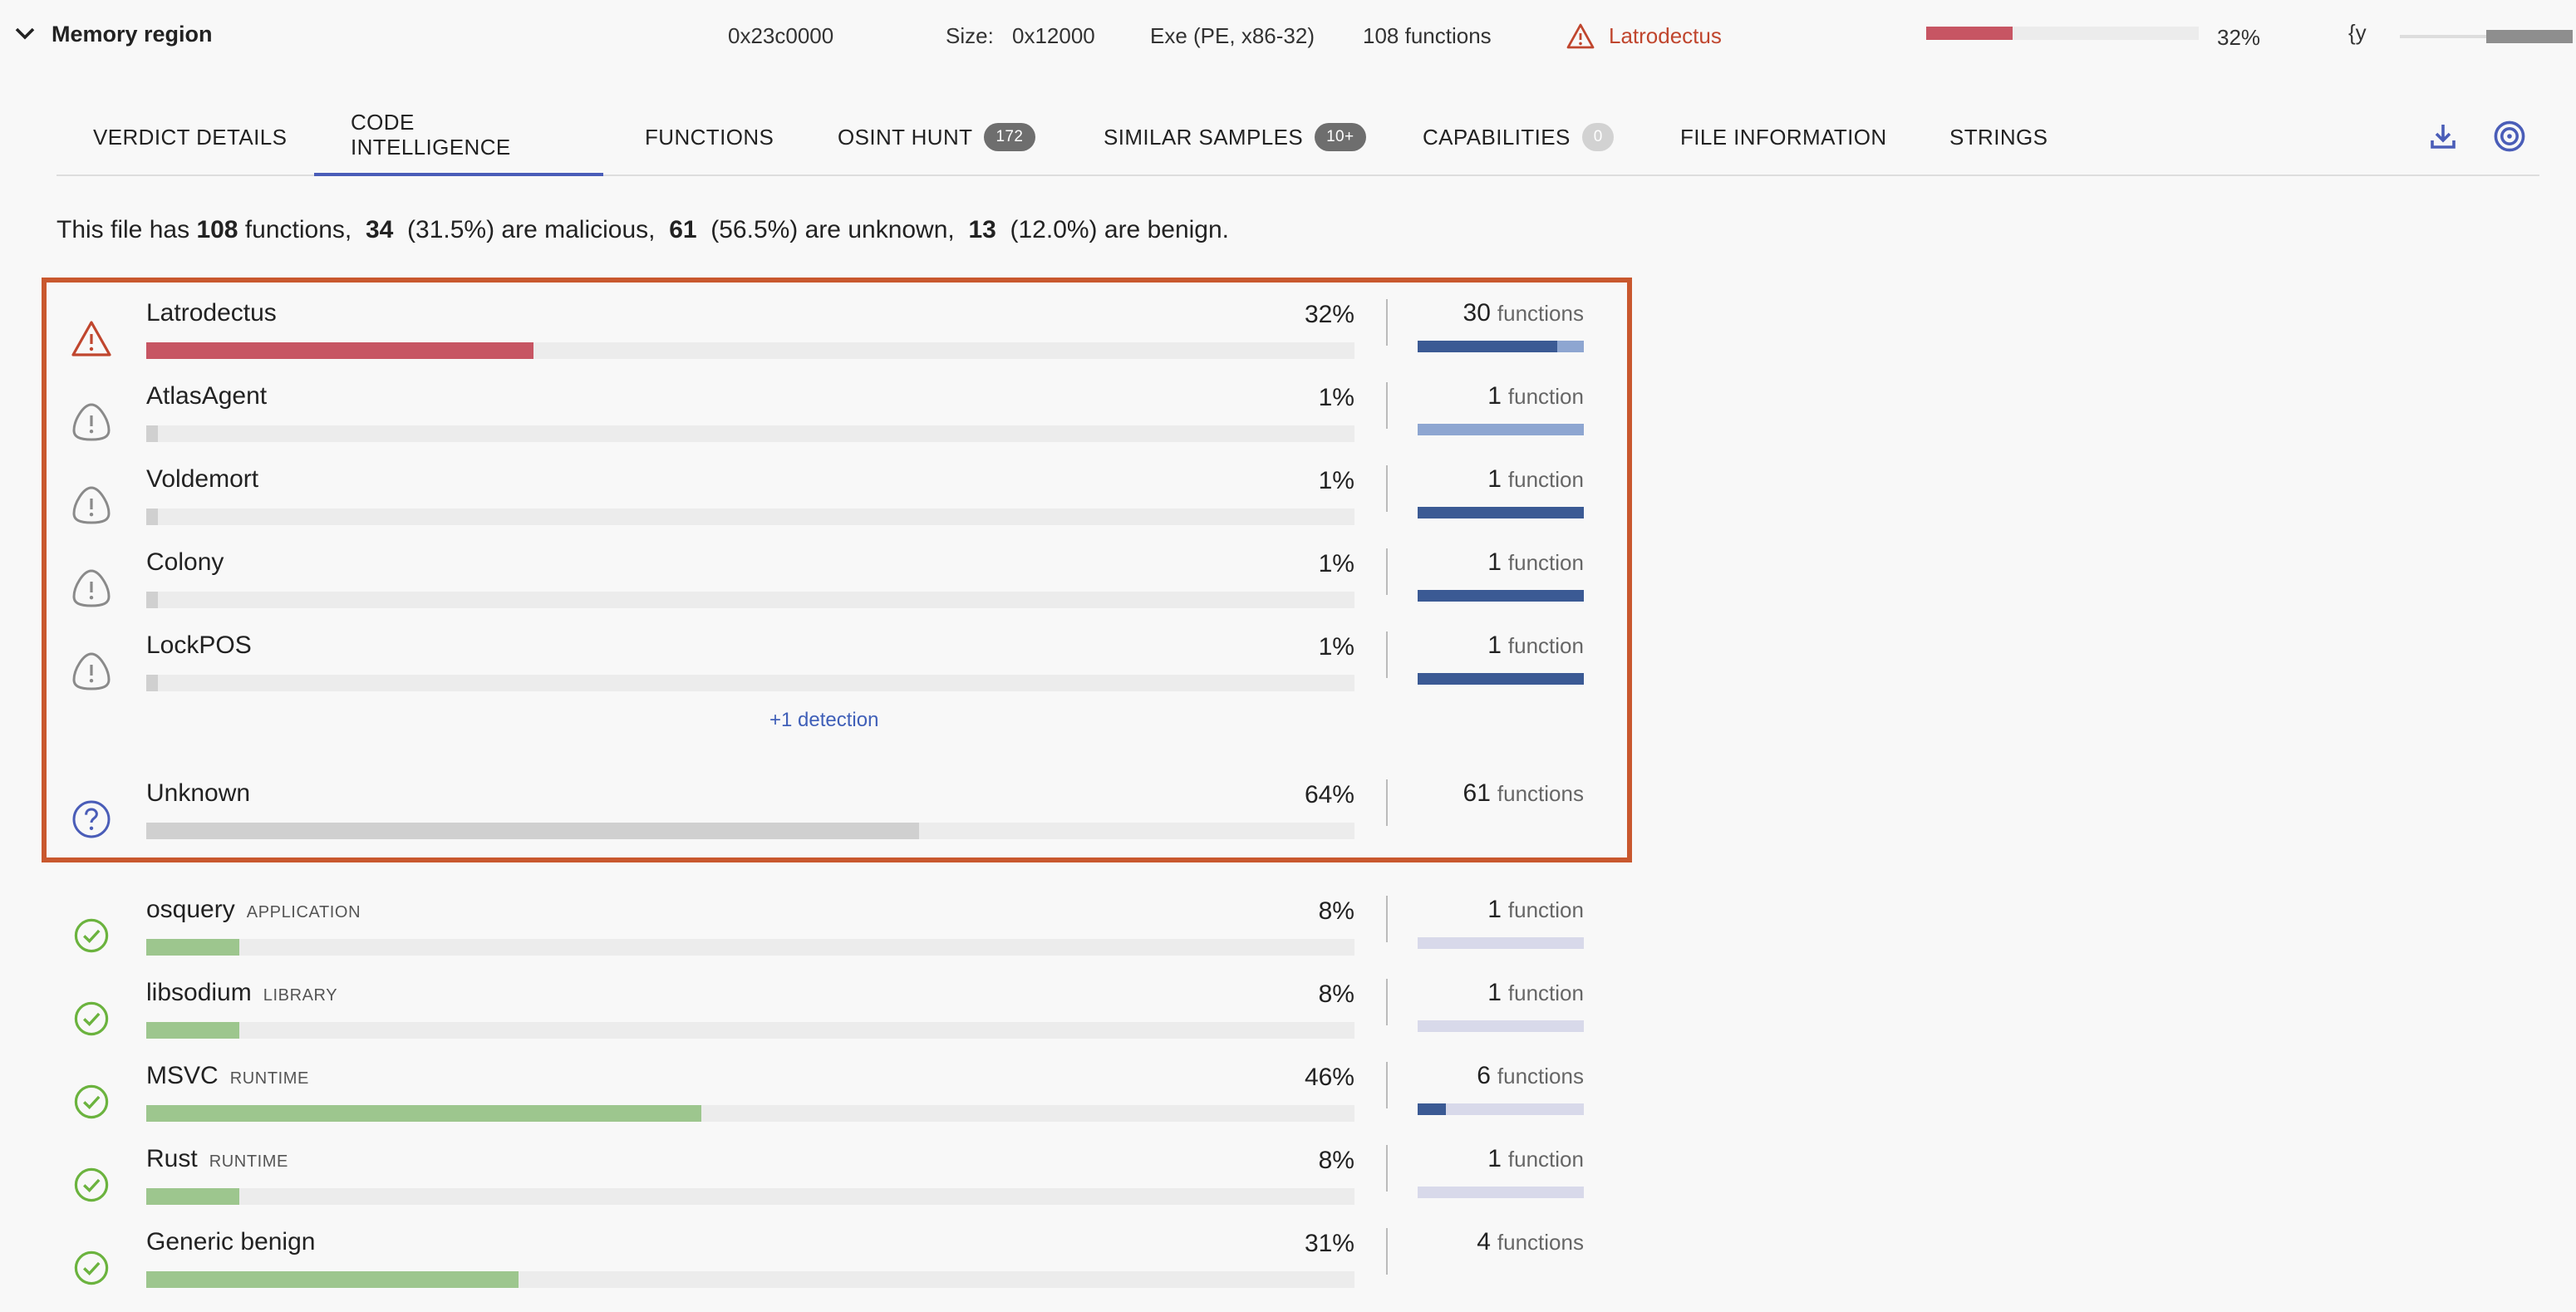  I want to click on suspicious-icon, so click(91, 671).